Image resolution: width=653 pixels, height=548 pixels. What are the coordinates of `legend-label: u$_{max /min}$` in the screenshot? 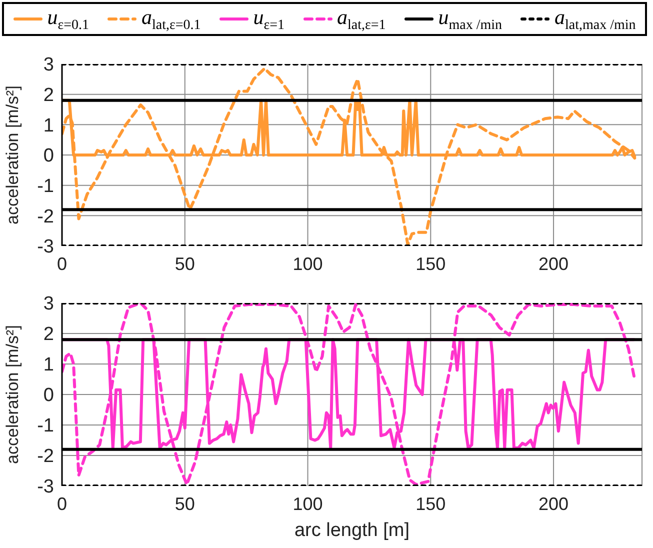 It's located at (470, 19).